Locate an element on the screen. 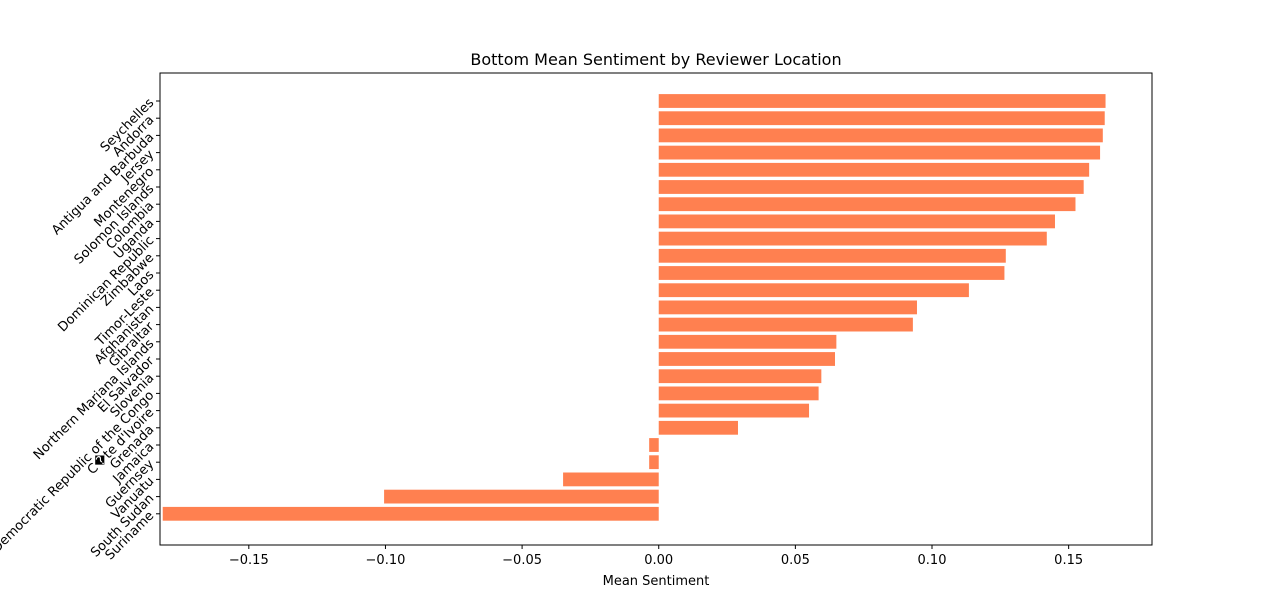  x-tick-label: 0.15 is located at coordinates (1068, 560).